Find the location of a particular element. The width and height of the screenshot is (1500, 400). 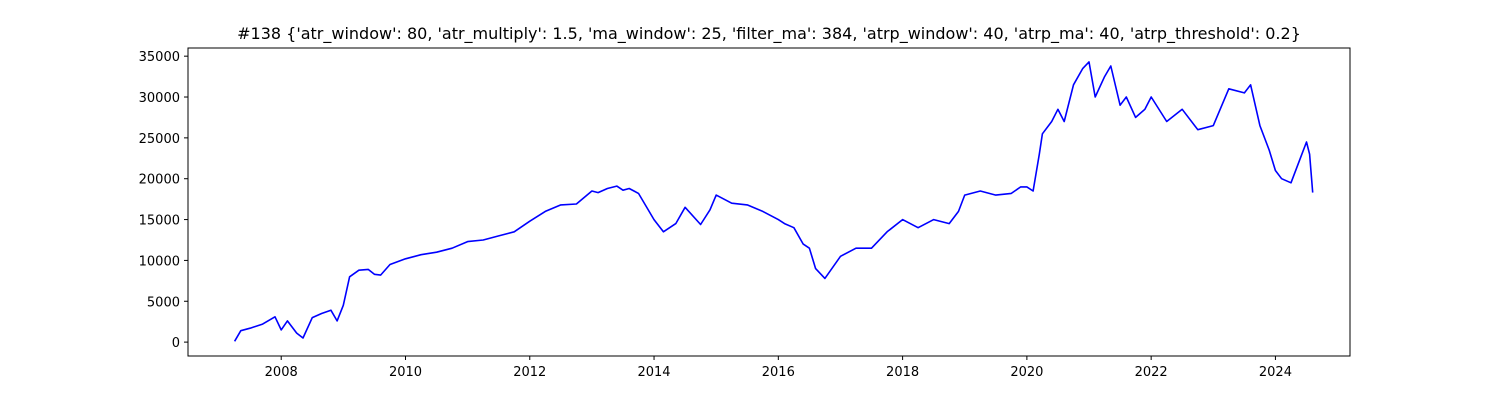

y-tick-label: 20000 is located at coordinates (159, 180).